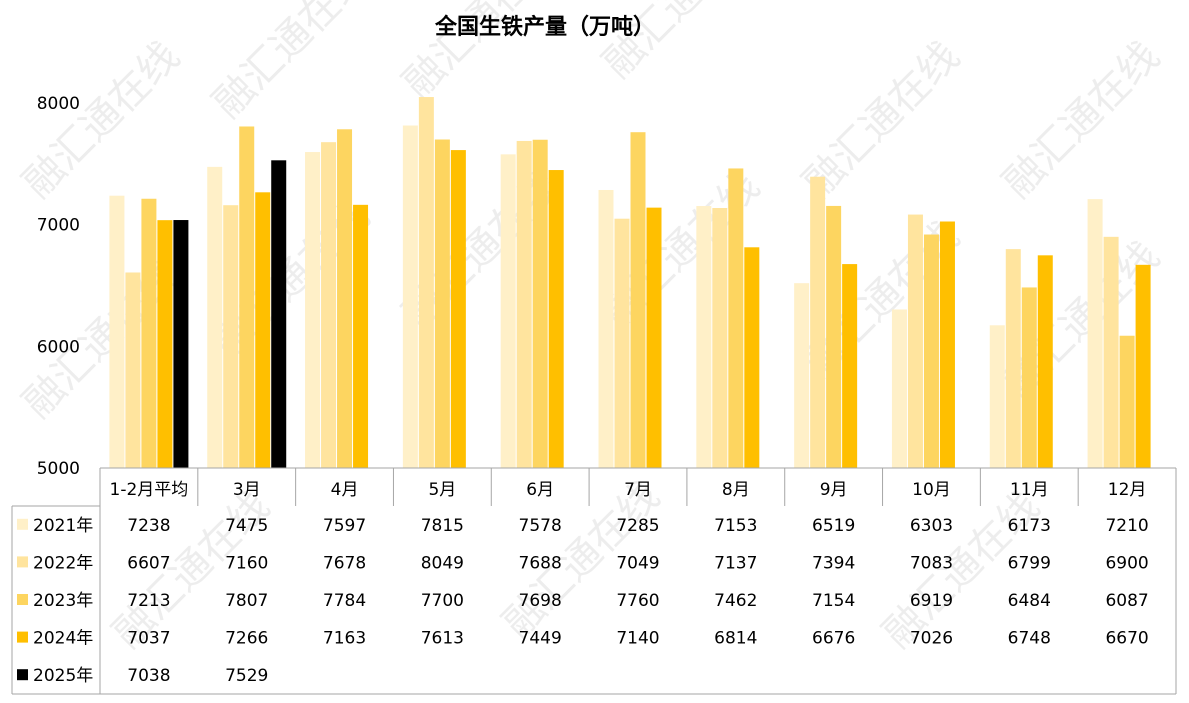 This screenshot has height=703, width=1189. I want to click on category-label: 3月, so click(247, 490).